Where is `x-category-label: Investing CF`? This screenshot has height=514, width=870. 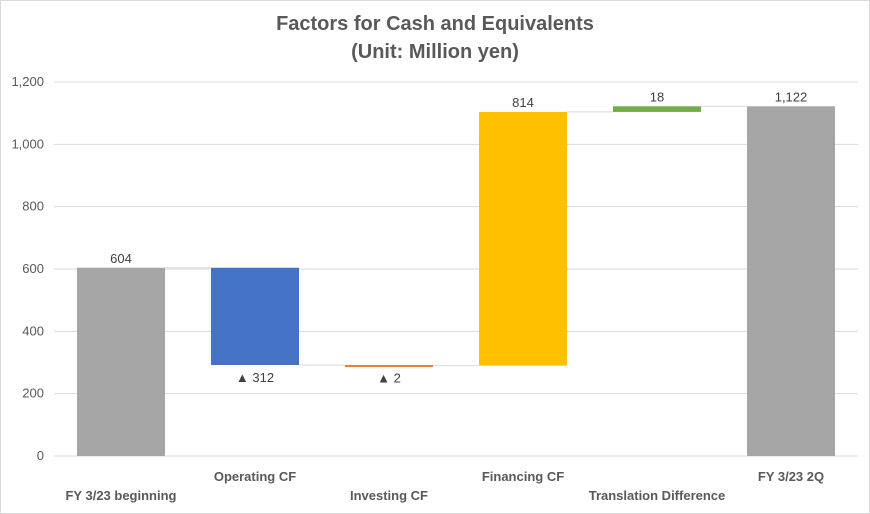
x-category-label: Investing CF is located at coordinates (389, 495).